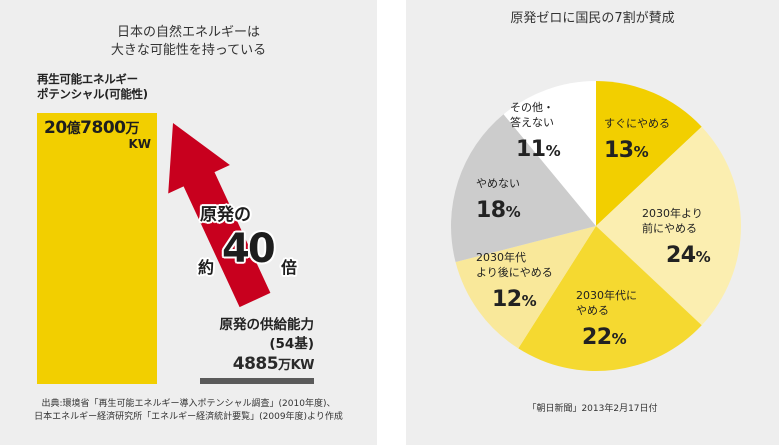 The height and width of the screenshot is (445, 779). What do you see at coordinates (491, 210) in the screenshot?
I see `pie-slice-percent-value: 18` at bounding box center [491, 210].